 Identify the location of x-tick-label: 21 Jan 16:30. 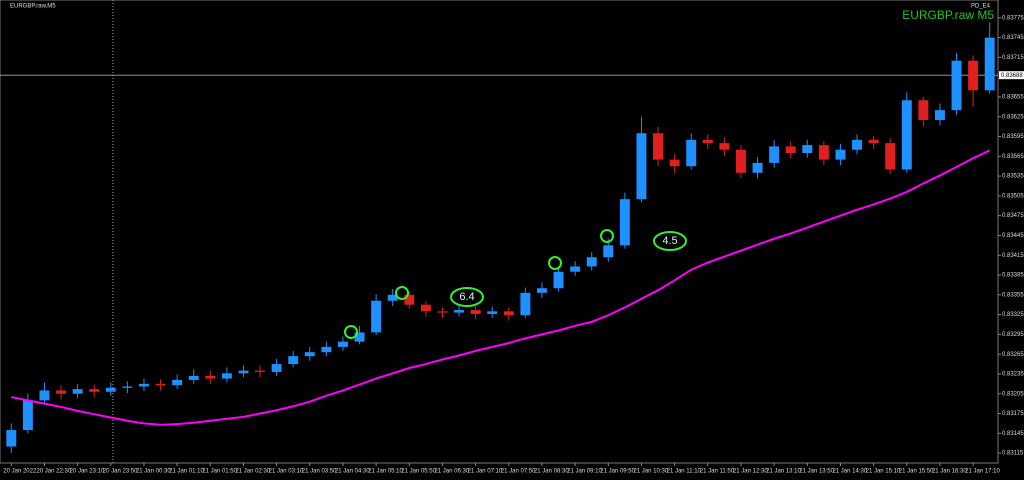
(949, 472).